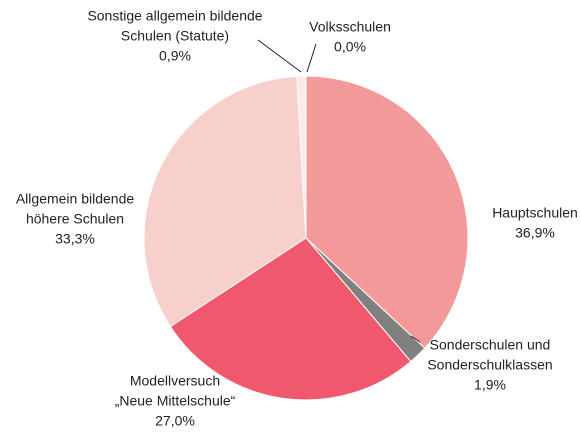 The width and height of the screenshot is (581, 440). Describe the element at coordinates (174, 16) in the screenshot. I see `slice-label: Sonstige allgemein bildende` at that location.